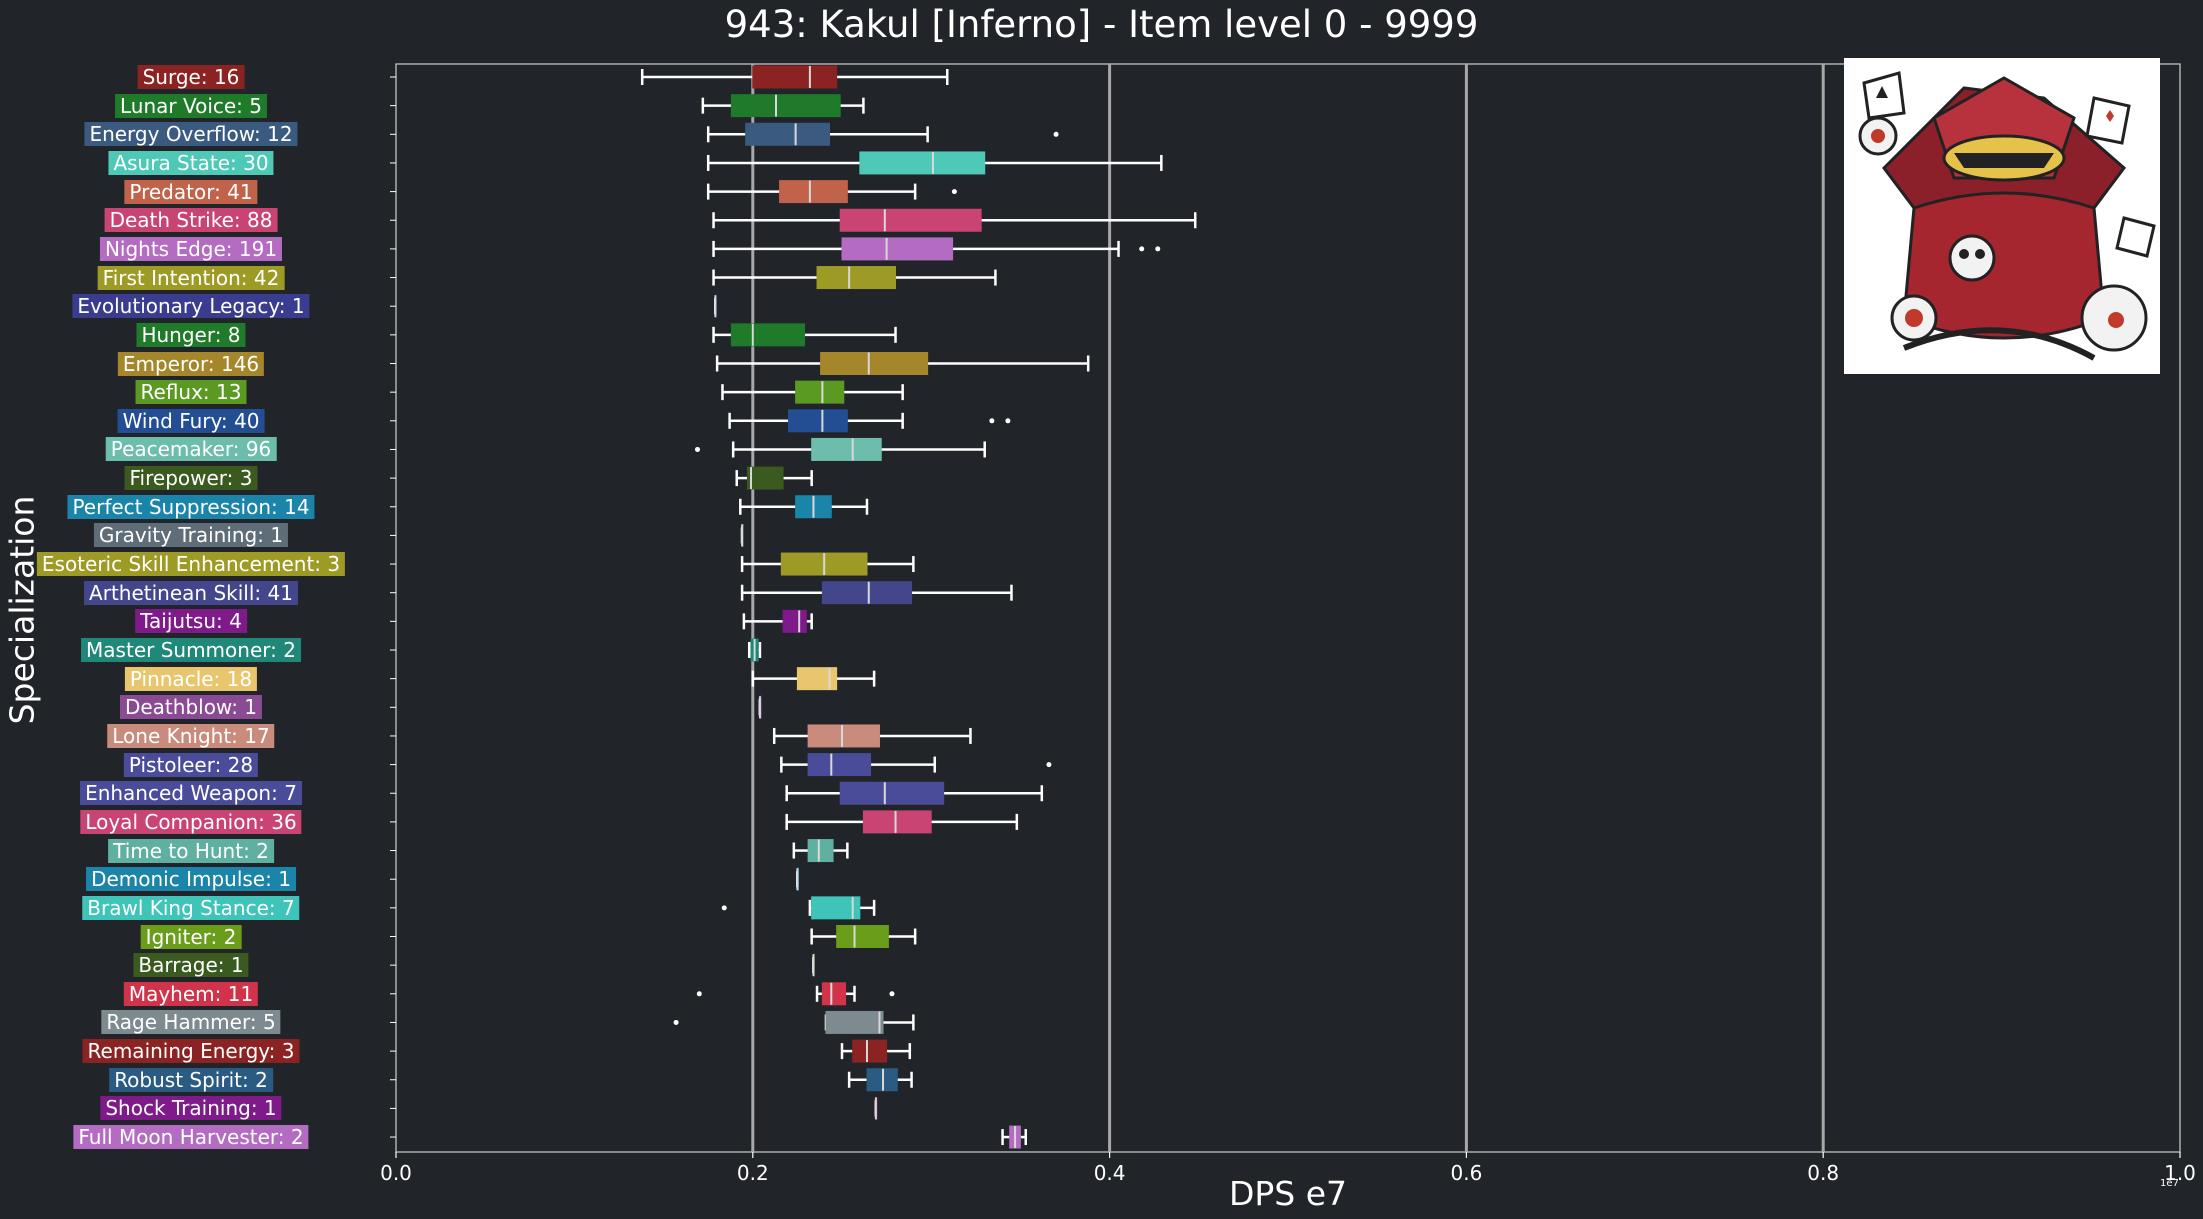 The image size is (2203, 1219). I want to click on specialization-label: Deathblow: 1, so click(191, 707).